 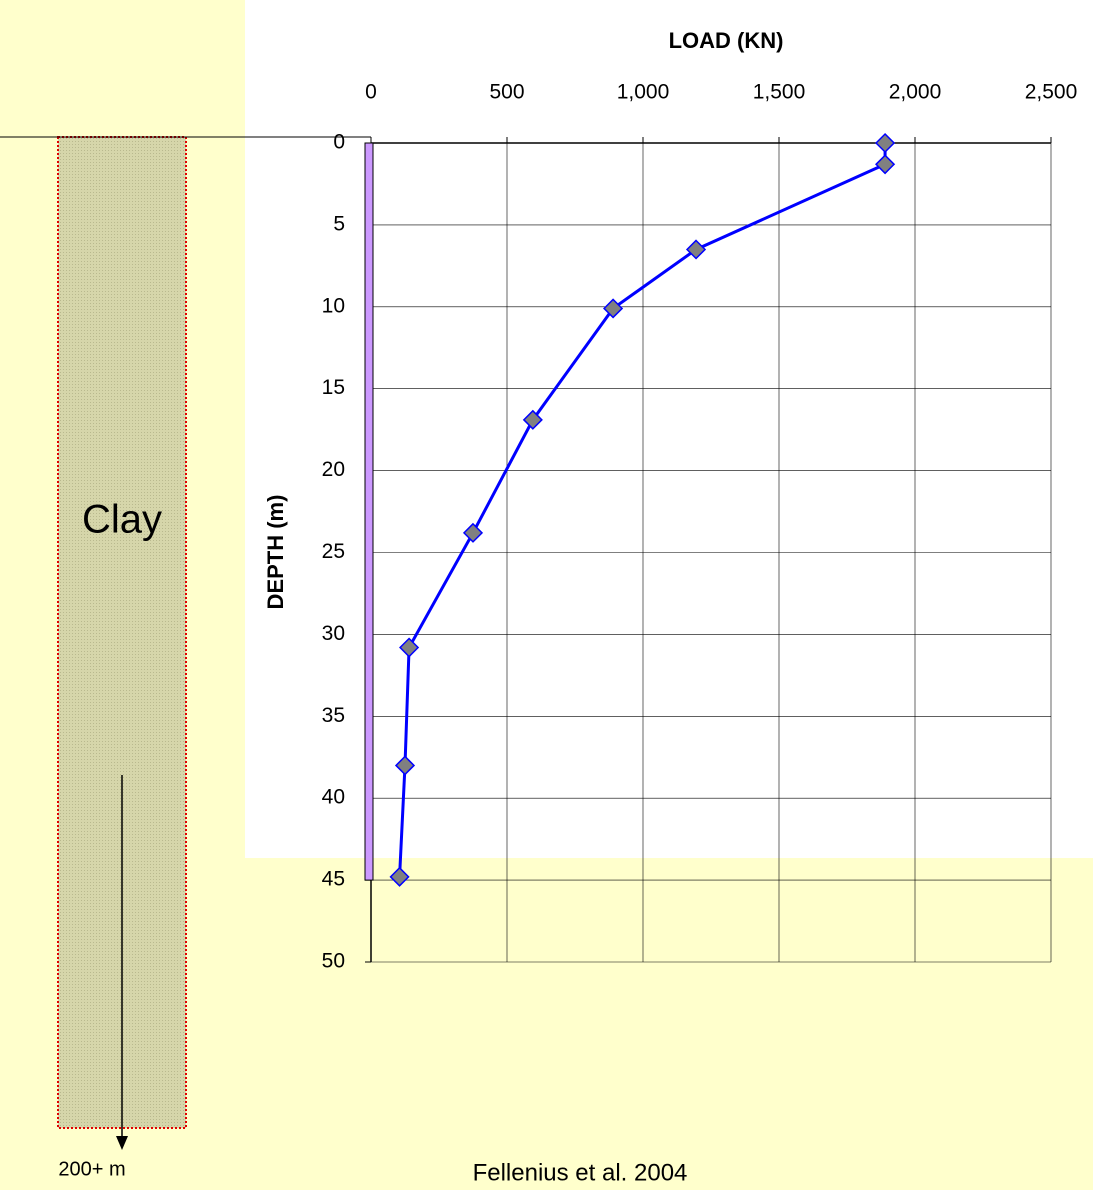 I want to click on y-tick-label: 50, so click(x=333, y=961).